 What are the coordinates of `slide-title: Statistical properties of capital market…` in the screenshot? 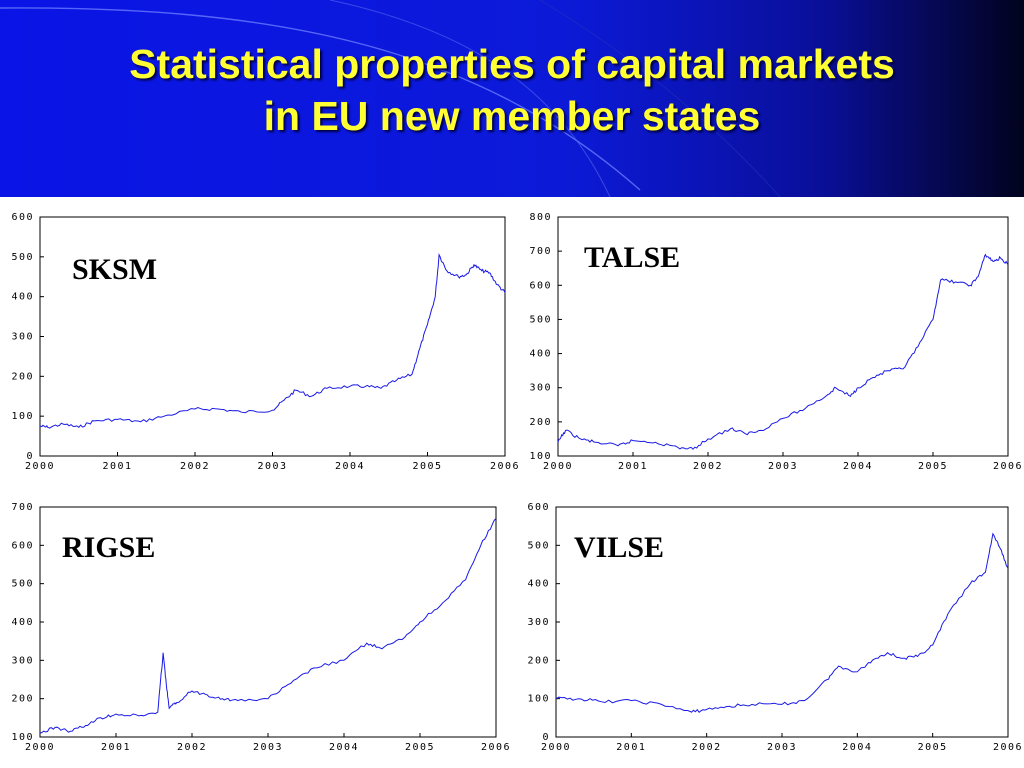 It's located at (512, 90).